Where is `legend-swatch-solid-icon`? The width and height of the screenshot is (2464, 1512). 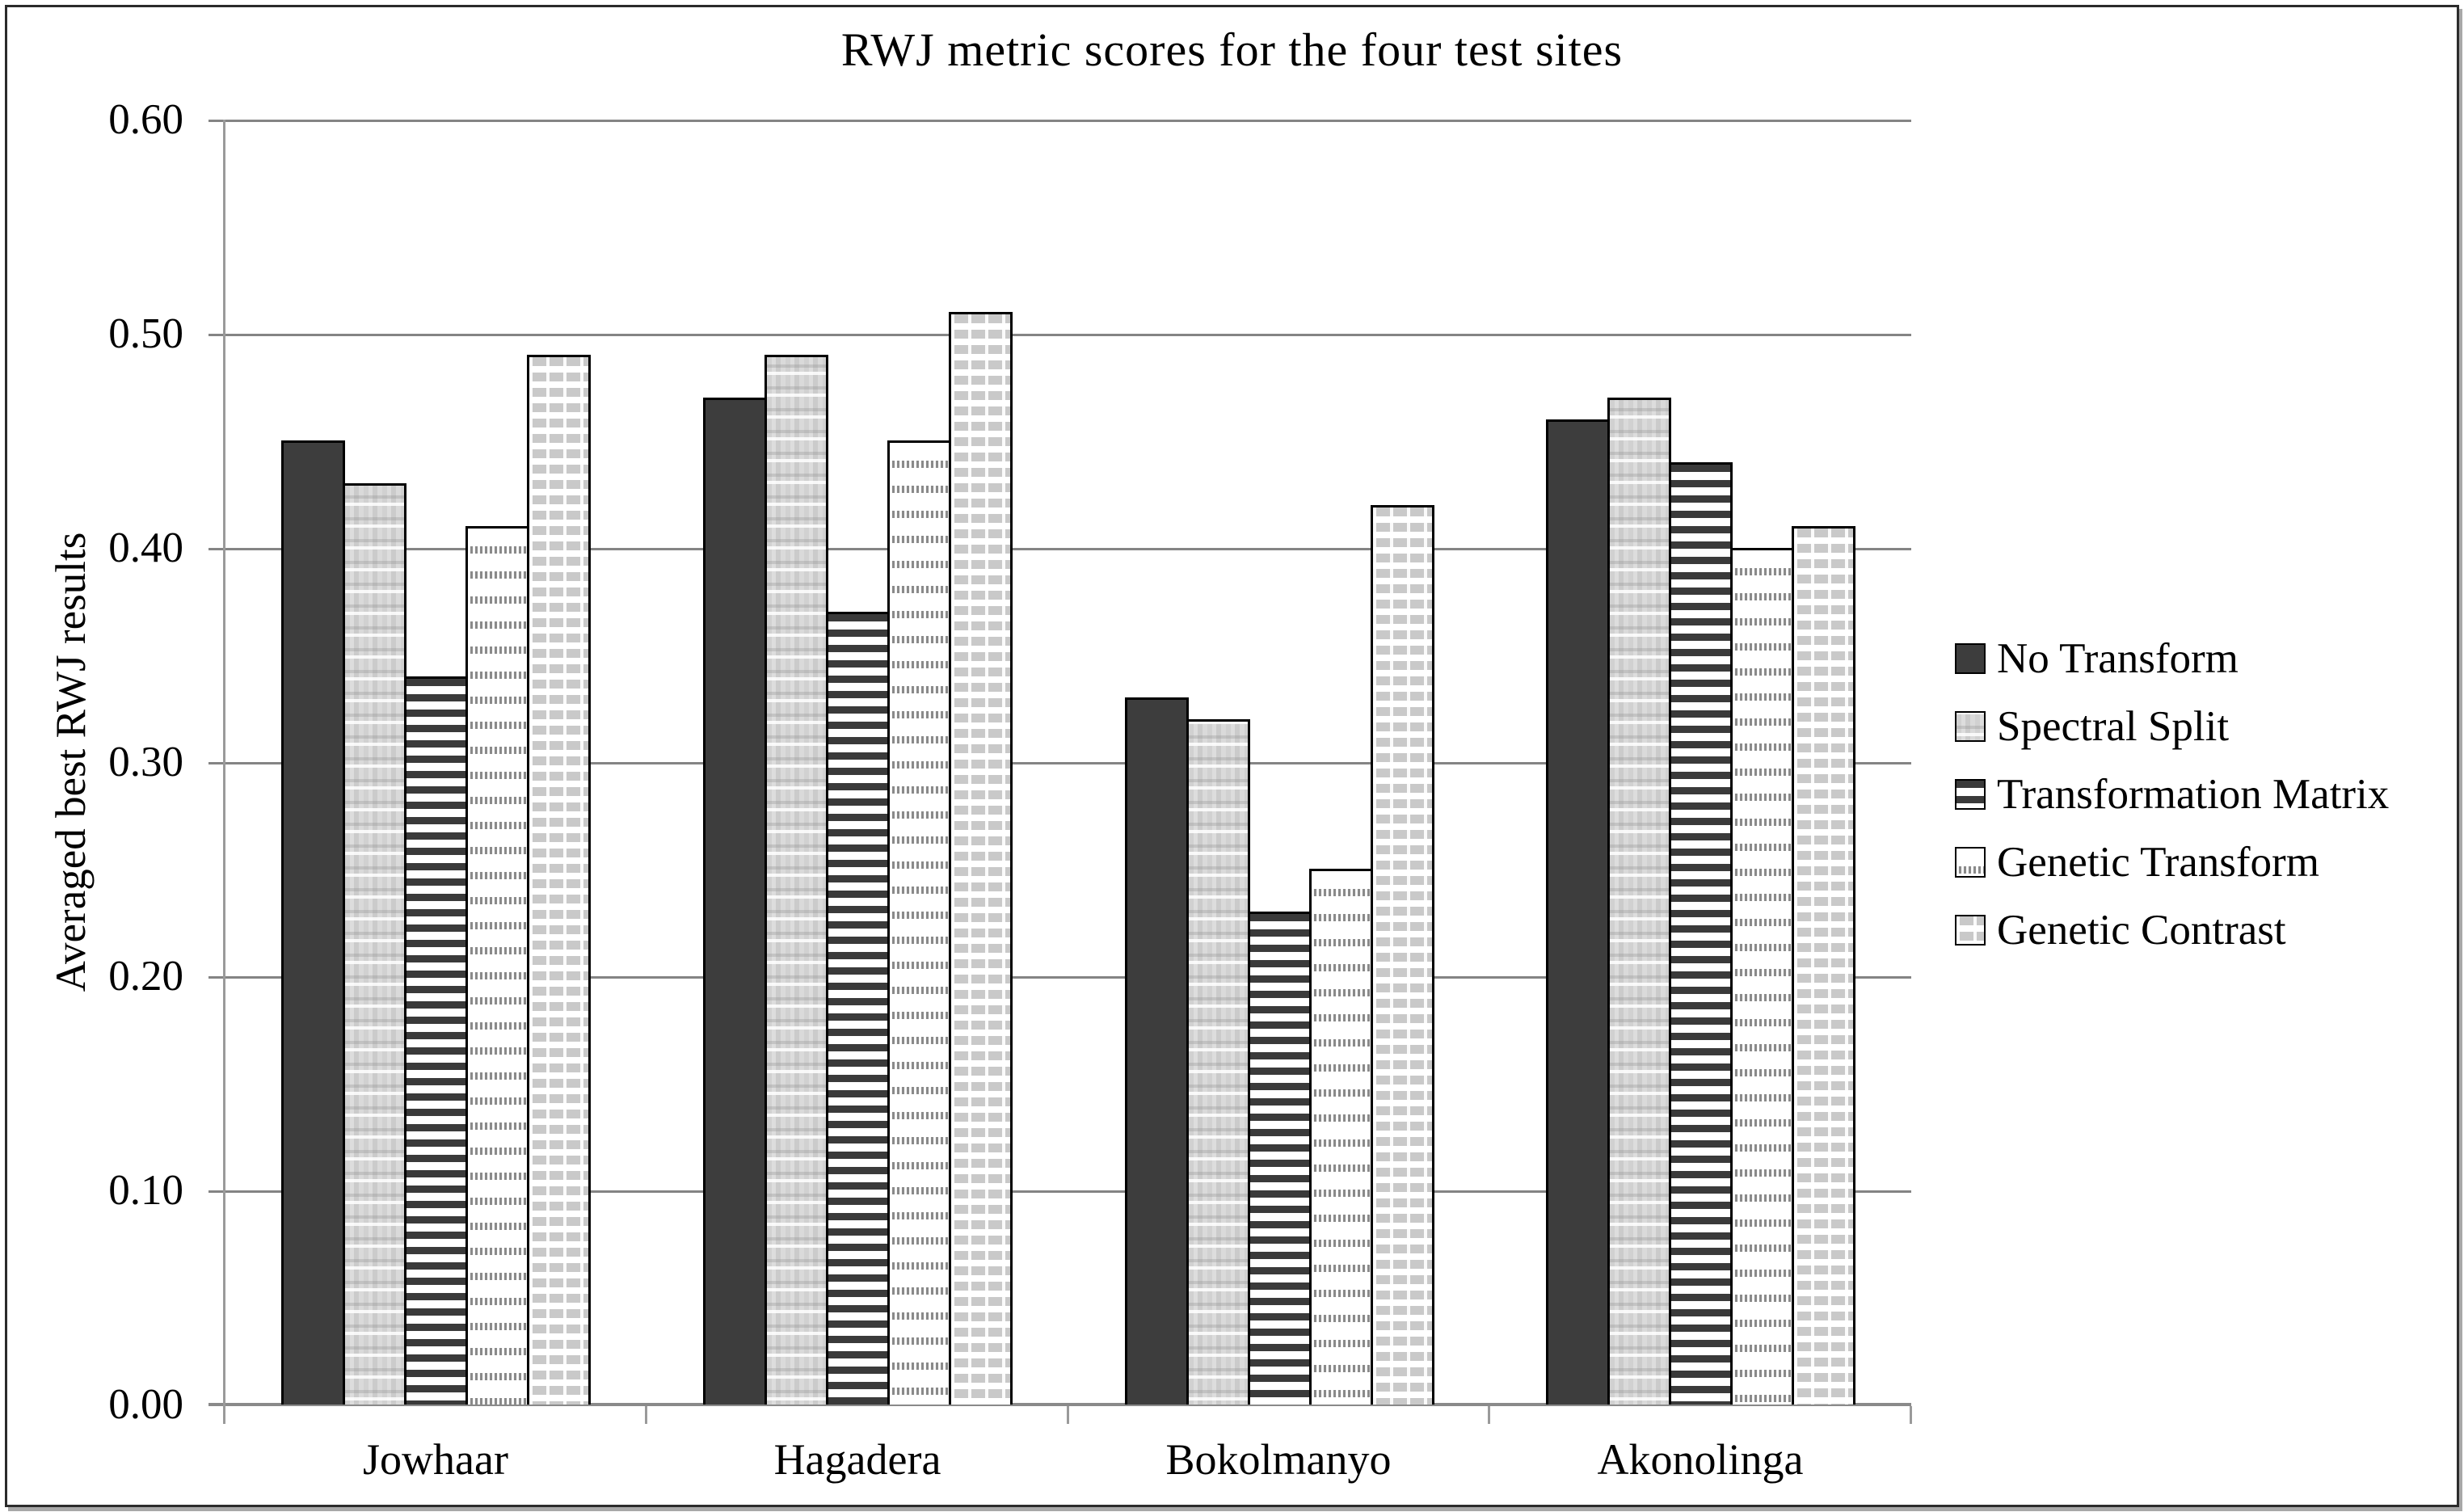
legend-swatch-solid-icon is located at coordinates (1971, 658).